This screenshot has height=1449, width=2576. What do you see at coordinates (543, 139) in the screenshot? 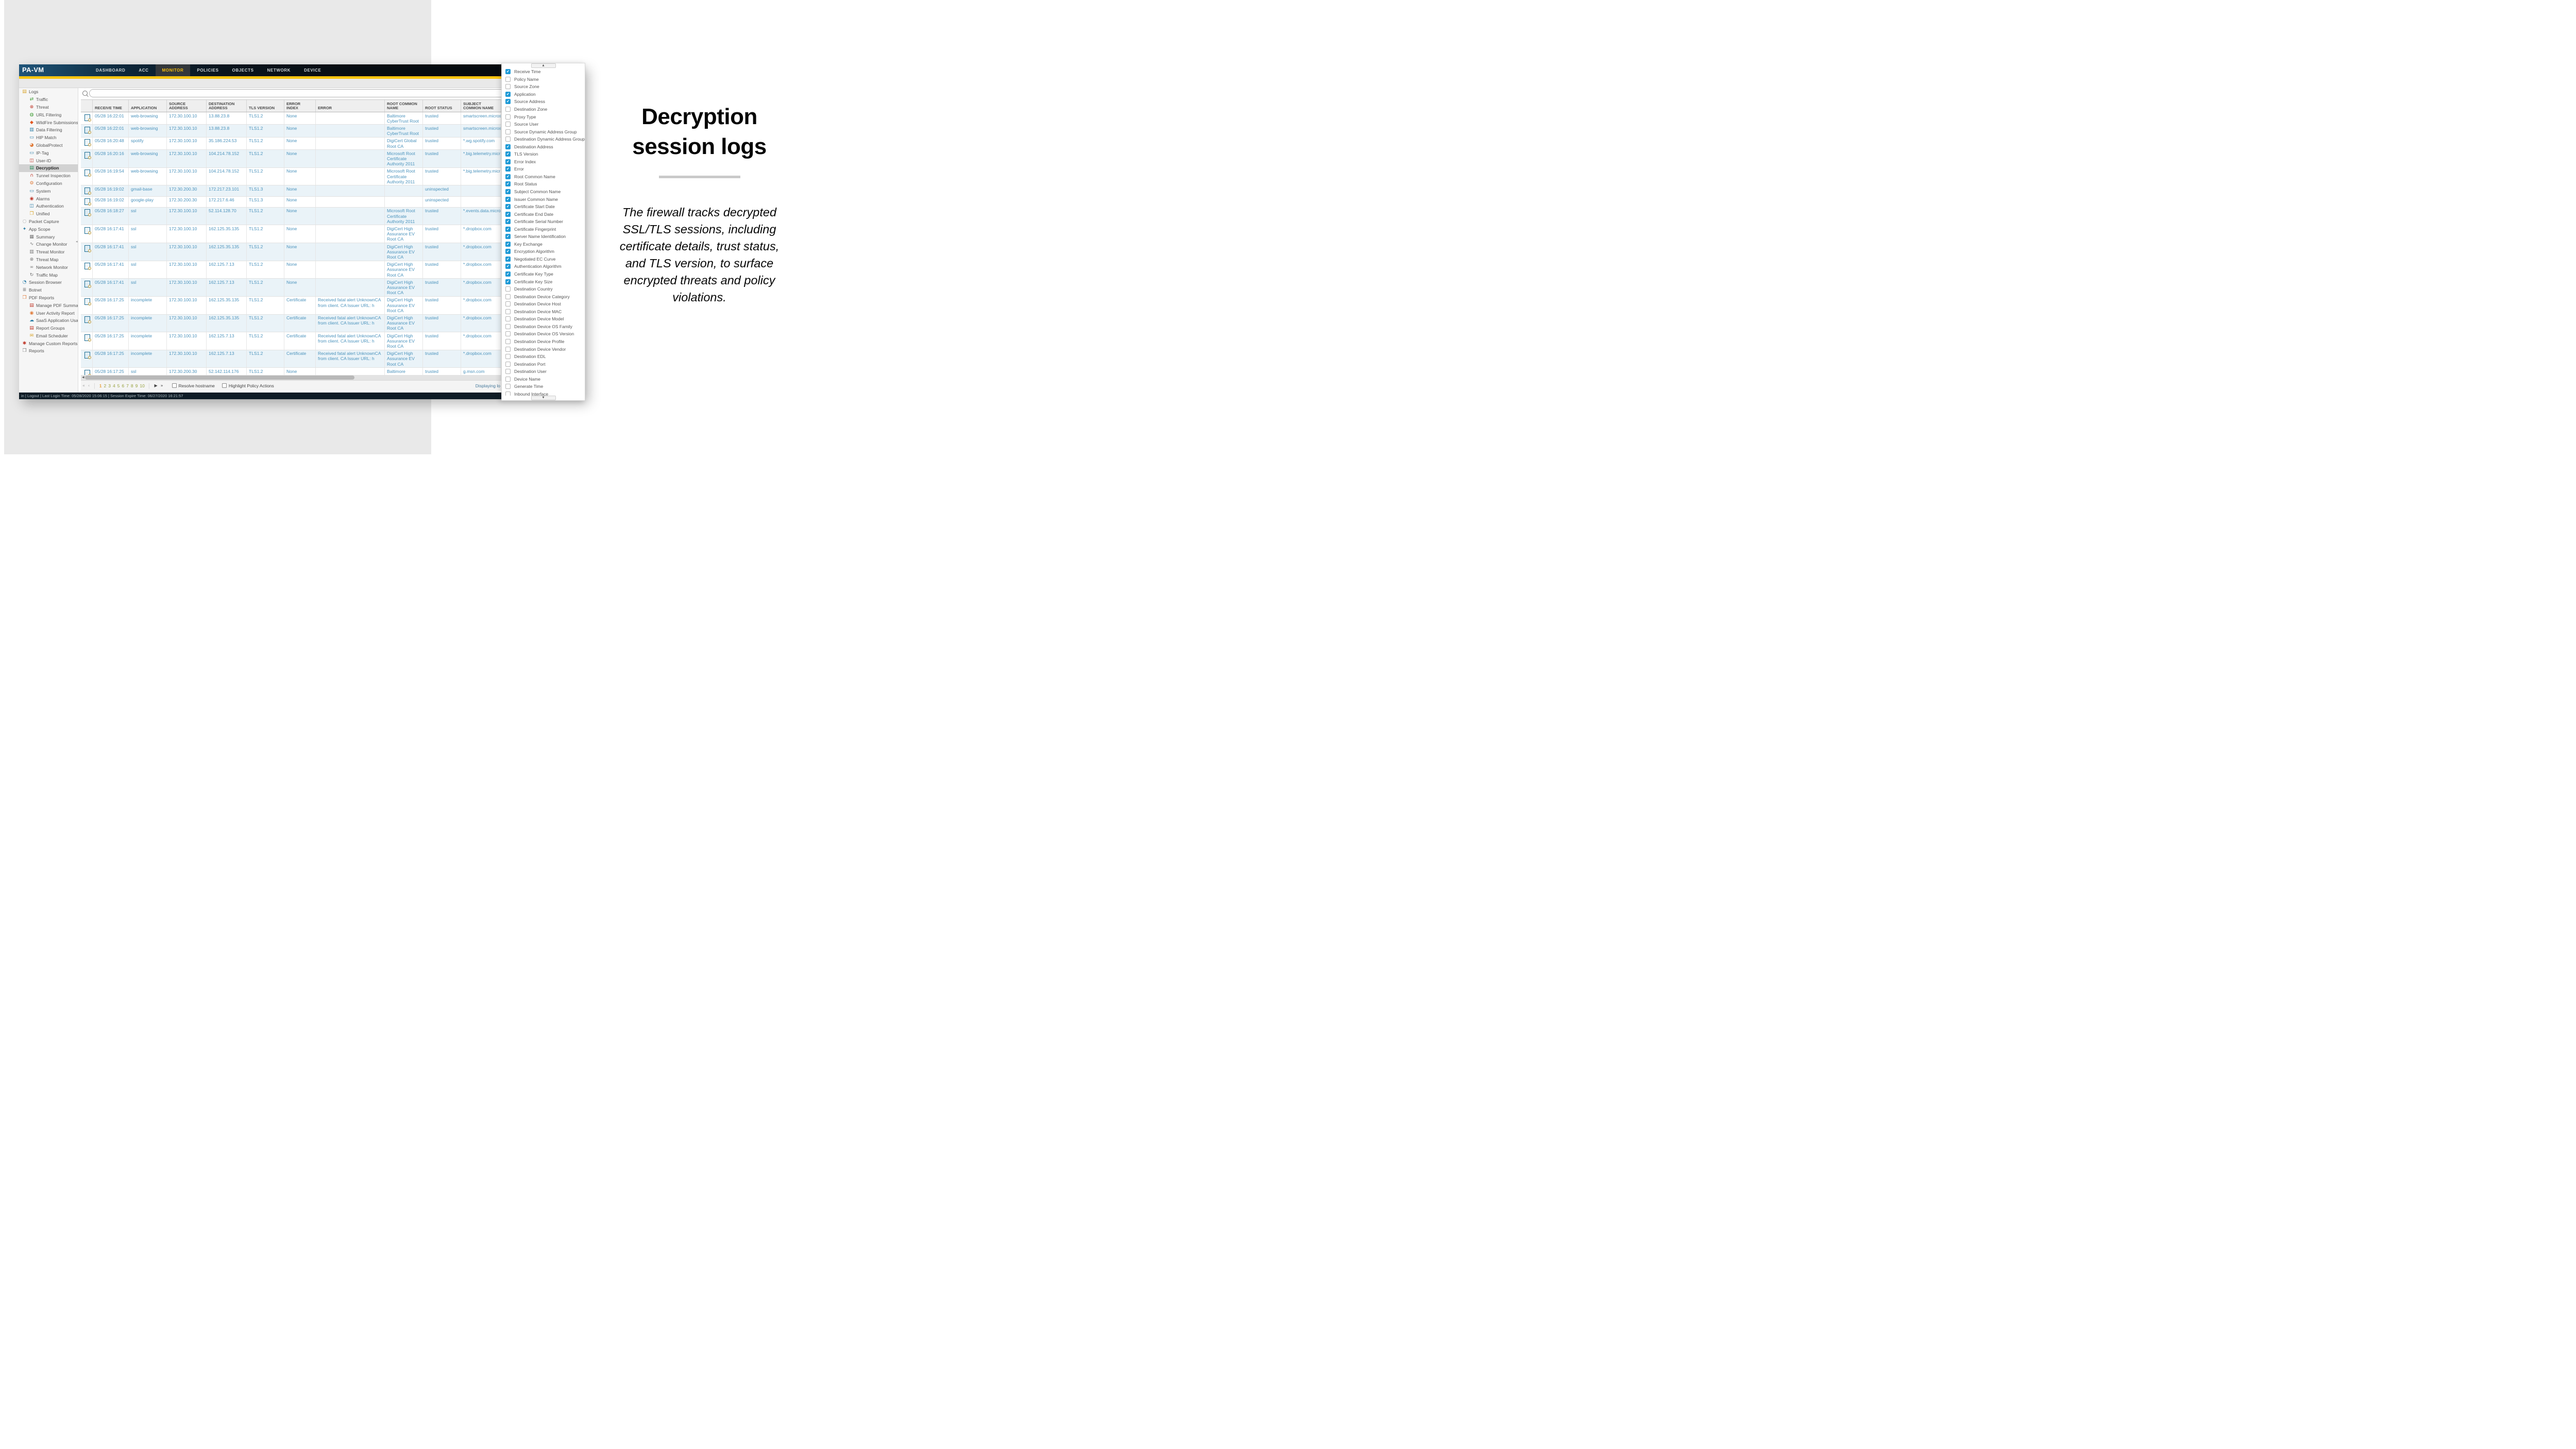
I see `column-option-destination-dynamic-address-group: Destination Dynamic Address Group` at bounding box center [543, 139].